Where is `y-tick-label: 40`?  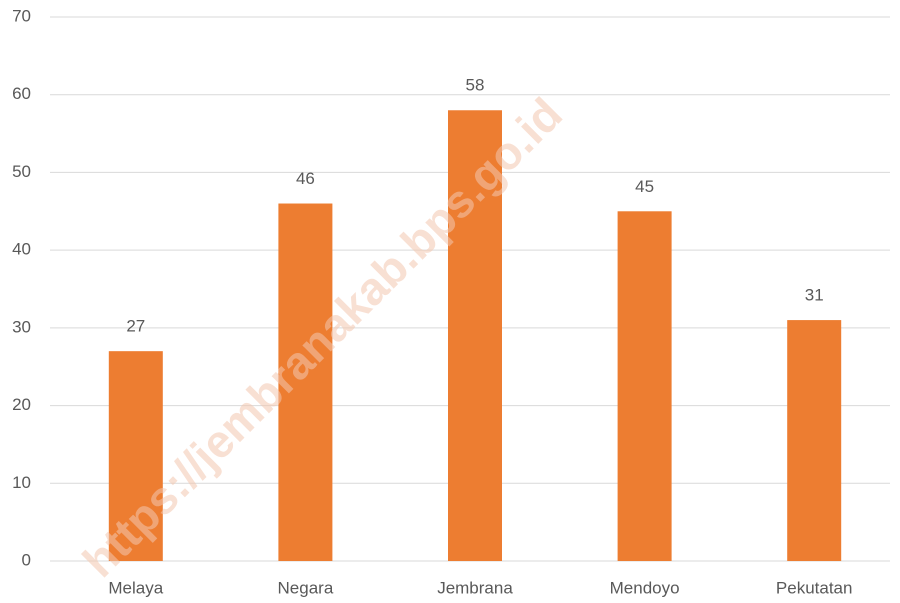
y-tick-label: 40 is located at coordinates (21, 249).